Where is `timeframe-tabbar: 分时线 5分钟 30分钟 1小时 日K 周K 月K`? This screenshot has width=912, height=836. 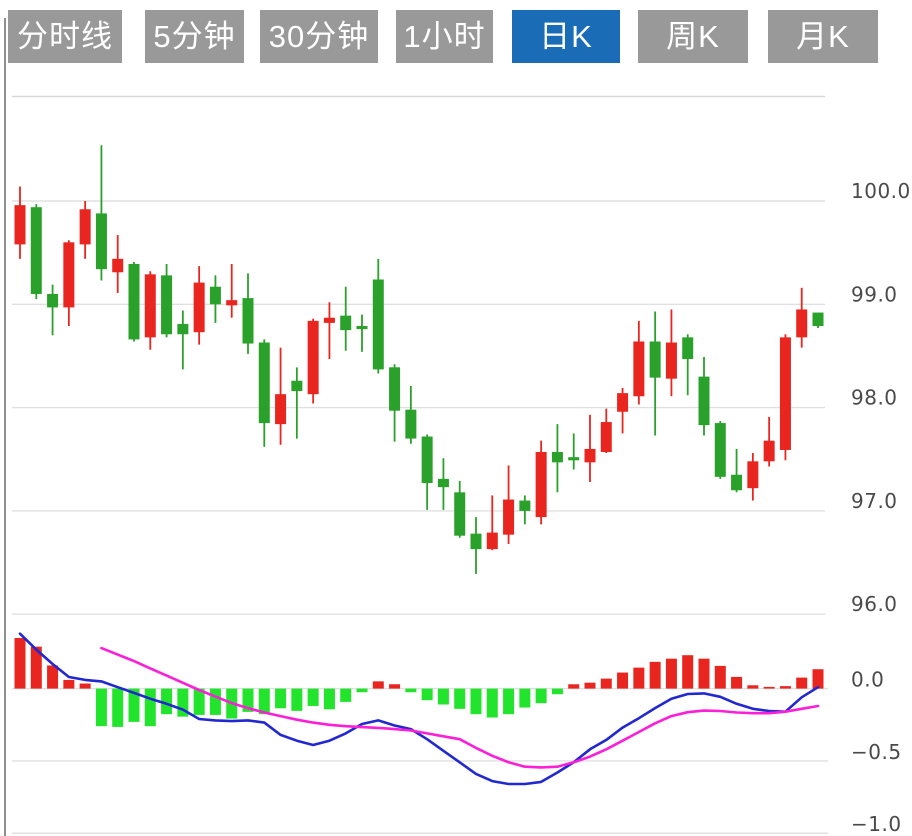
timeframe-tabbar: 分时线 5分钟 30分钟 1小时 日K 周K 月K is located at coordinates (456, 35).